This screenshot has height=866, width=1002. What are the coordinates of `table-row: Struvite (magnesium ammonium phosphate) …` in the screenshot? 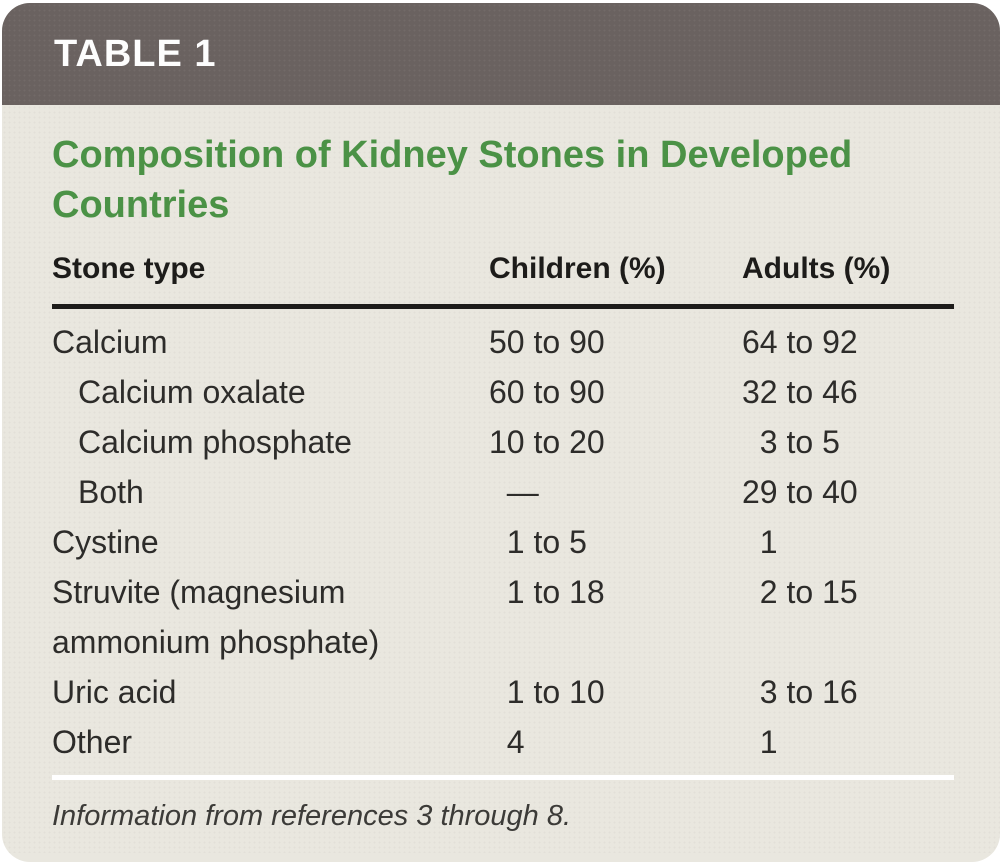 It's located at (503, 617).